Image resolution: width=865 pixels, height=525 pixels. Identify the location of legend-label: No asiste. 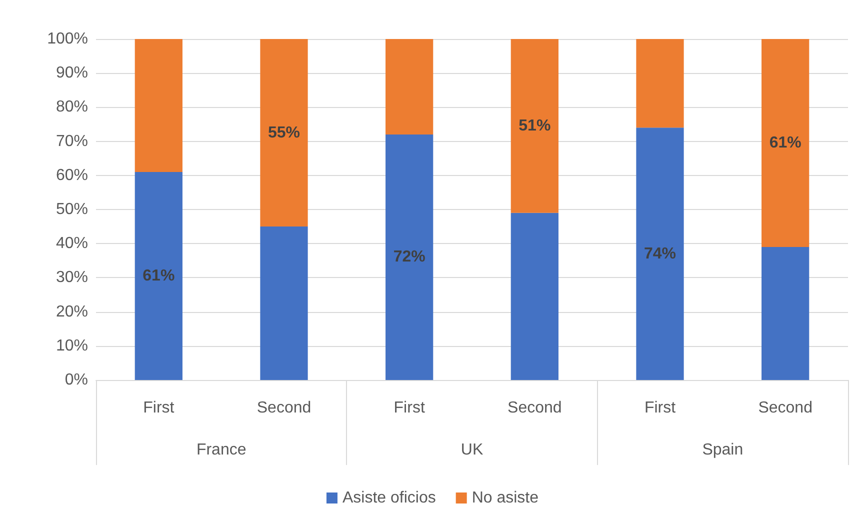
(505, 498).